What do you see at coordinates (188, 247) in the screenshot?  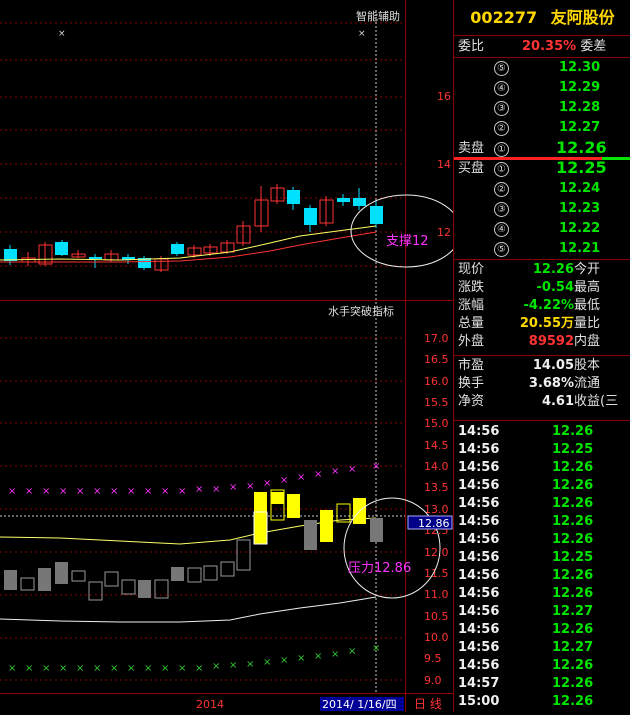 I see `ma-line-long` at bounding box center [188, 247].